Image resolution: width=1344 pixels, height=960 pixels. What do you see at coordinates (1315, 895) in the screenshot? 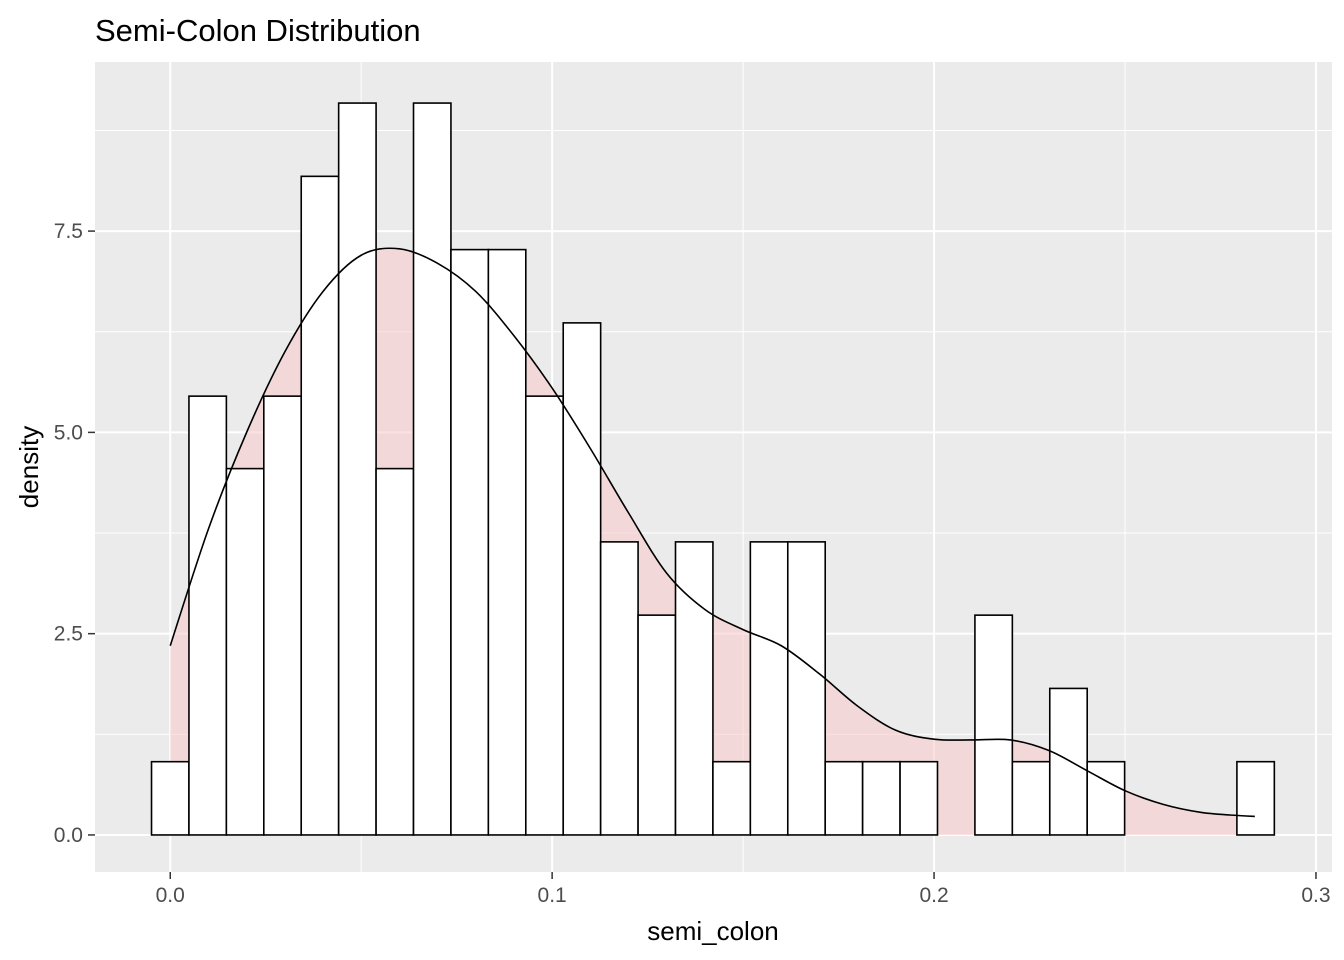
I see `x-tick-label: 0.3` at bounding box center [1315, 895].